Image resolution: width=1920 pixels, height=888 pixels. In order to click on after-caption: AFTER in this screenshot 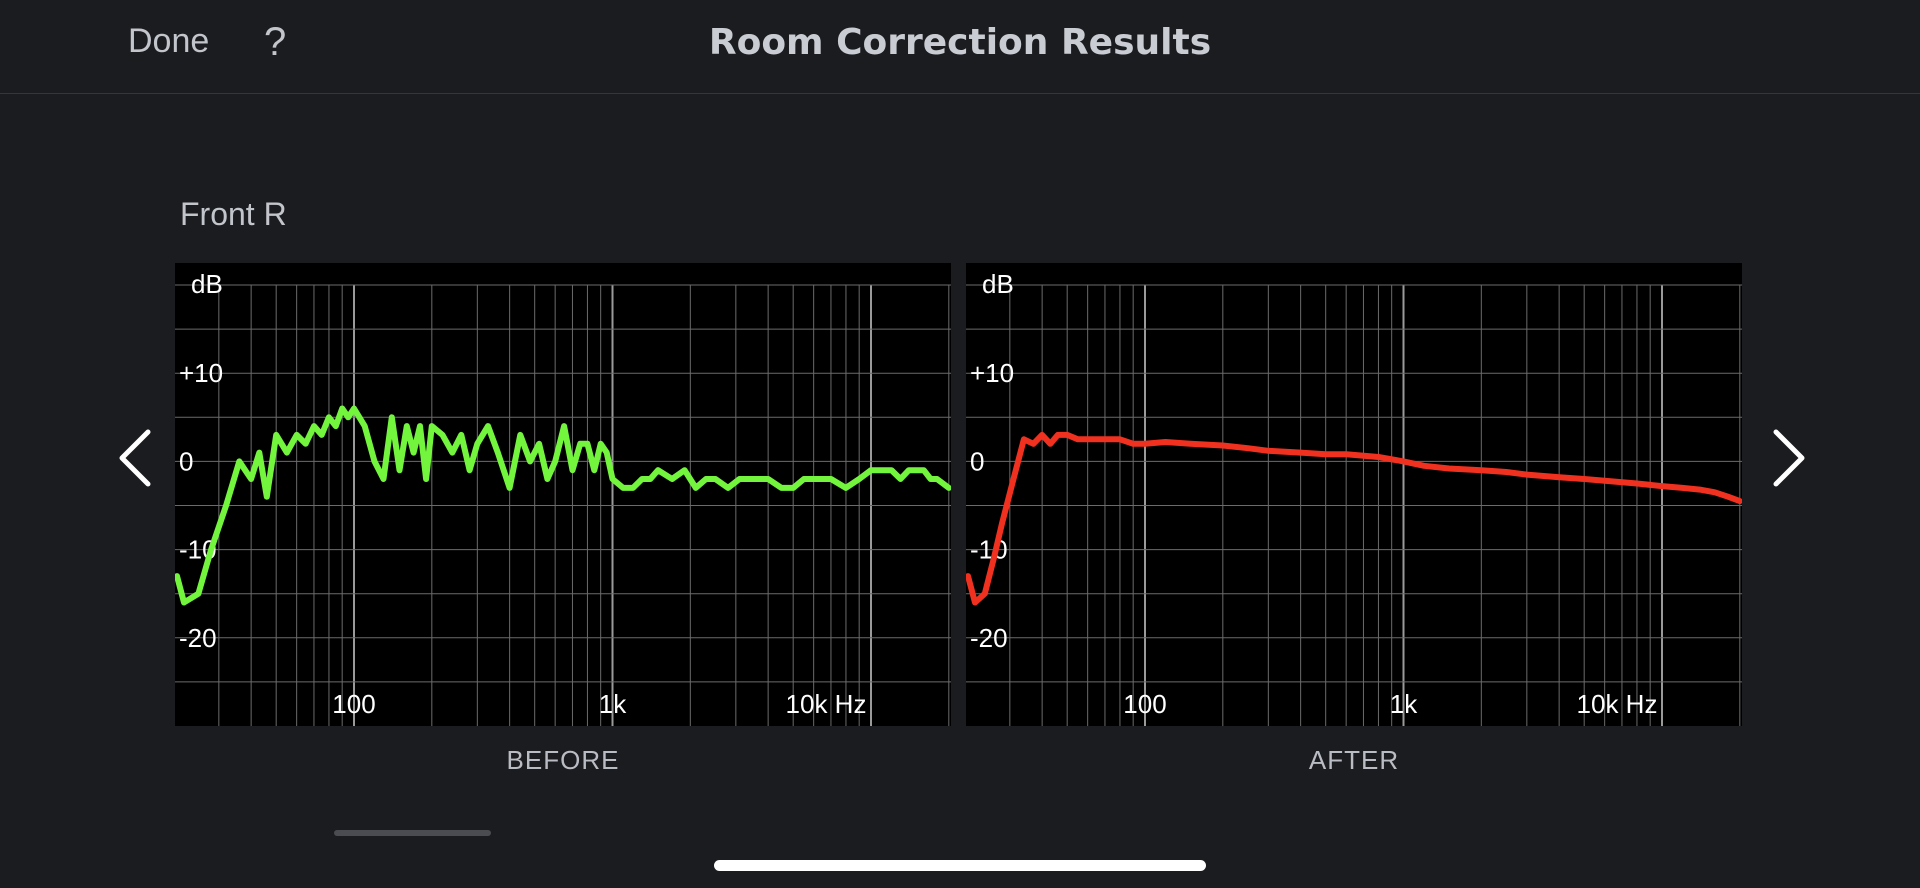, I will do `click(1354, 760)`.